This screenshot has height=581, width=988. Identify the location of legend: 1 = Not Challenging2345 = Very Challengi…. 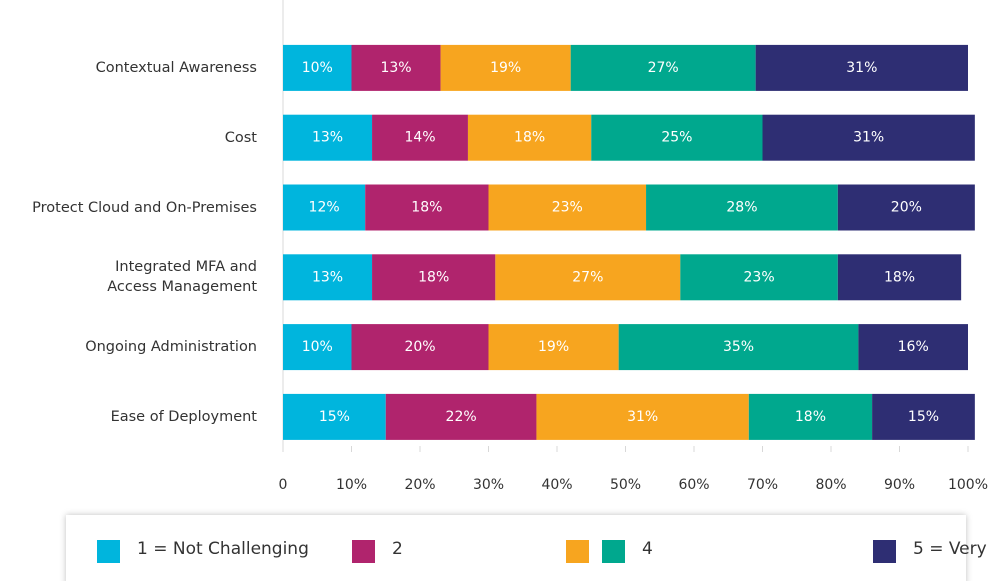
(527, 548).